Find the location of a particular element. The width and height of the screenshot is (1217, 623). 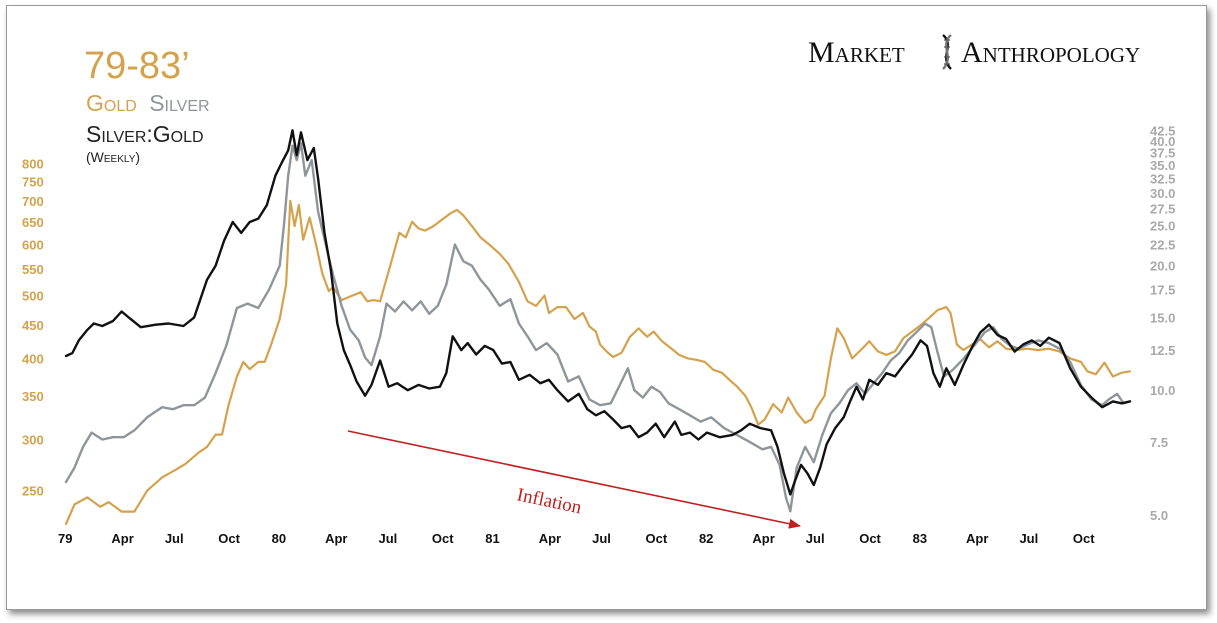

x-axis-tick-14: Jul is located at coordinates (815, 538).